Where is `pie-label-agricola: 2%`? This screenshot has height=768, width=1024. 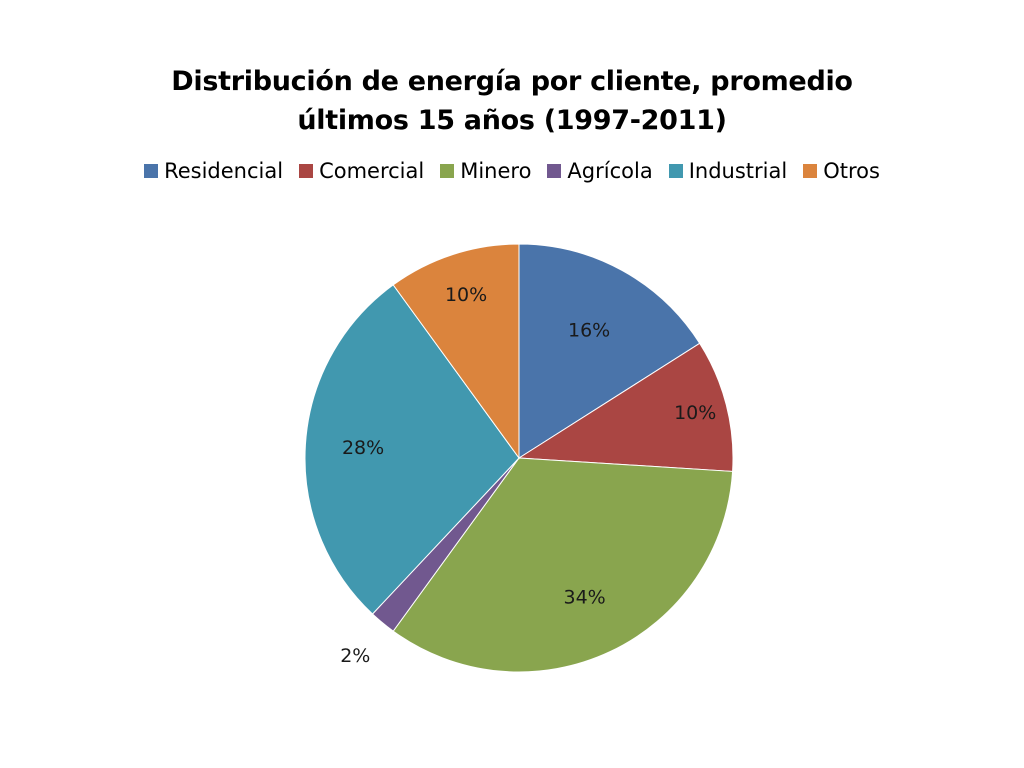
pie-label-agricola: 2% is located at coordinates (355, 656).